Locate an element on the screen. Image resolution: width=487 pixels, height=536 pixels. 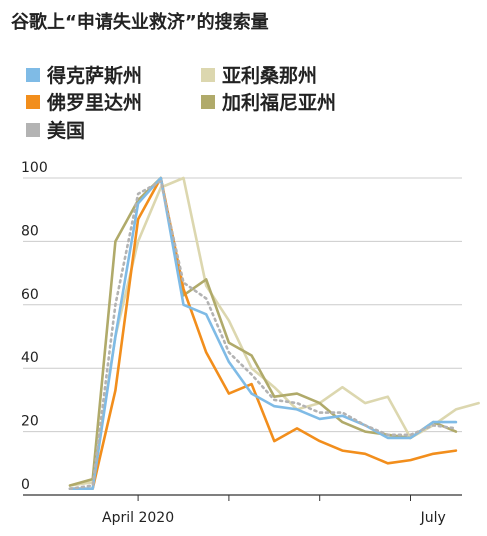
legend-item-arizona: 亚利桑那州 is located at coordinates (259, 74).